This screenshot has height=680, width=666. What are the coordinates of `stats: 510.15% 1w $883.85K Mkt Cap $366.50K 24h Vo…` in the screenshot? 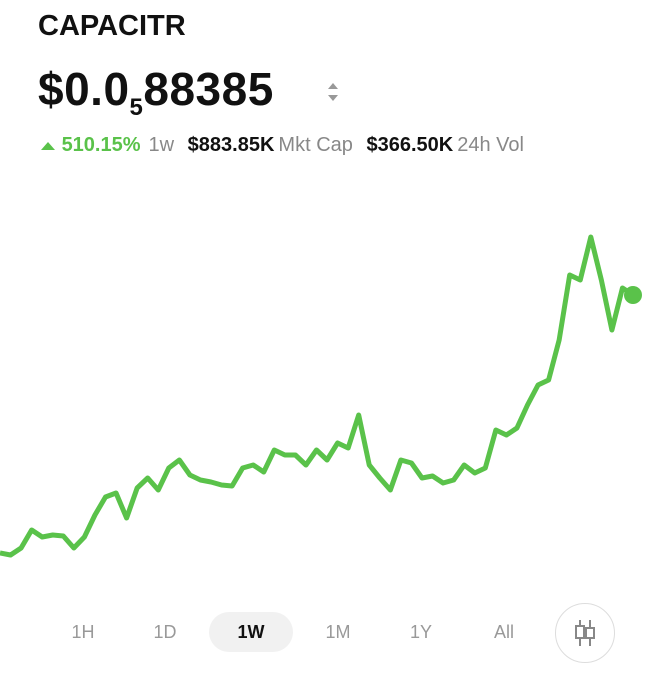 It's located at (286, 145).